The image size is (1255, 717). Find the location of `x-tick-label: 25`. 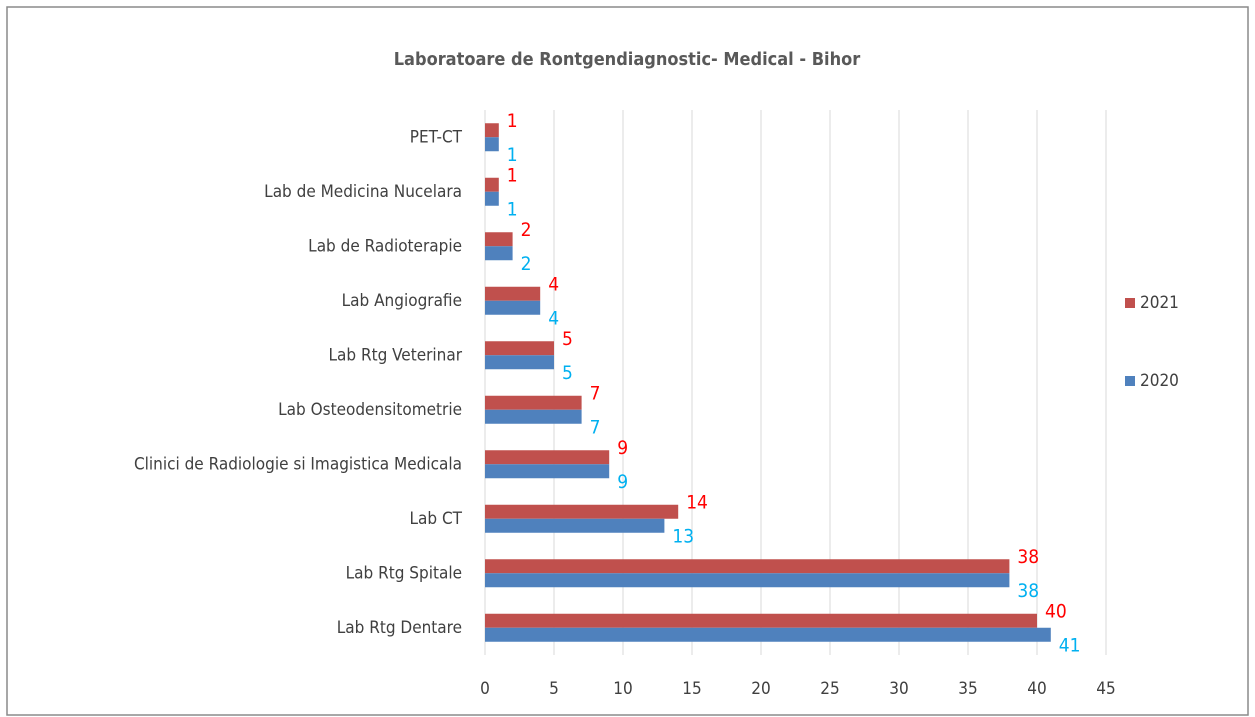

x-tick-label: 25 is located at coordinates (829, 689).